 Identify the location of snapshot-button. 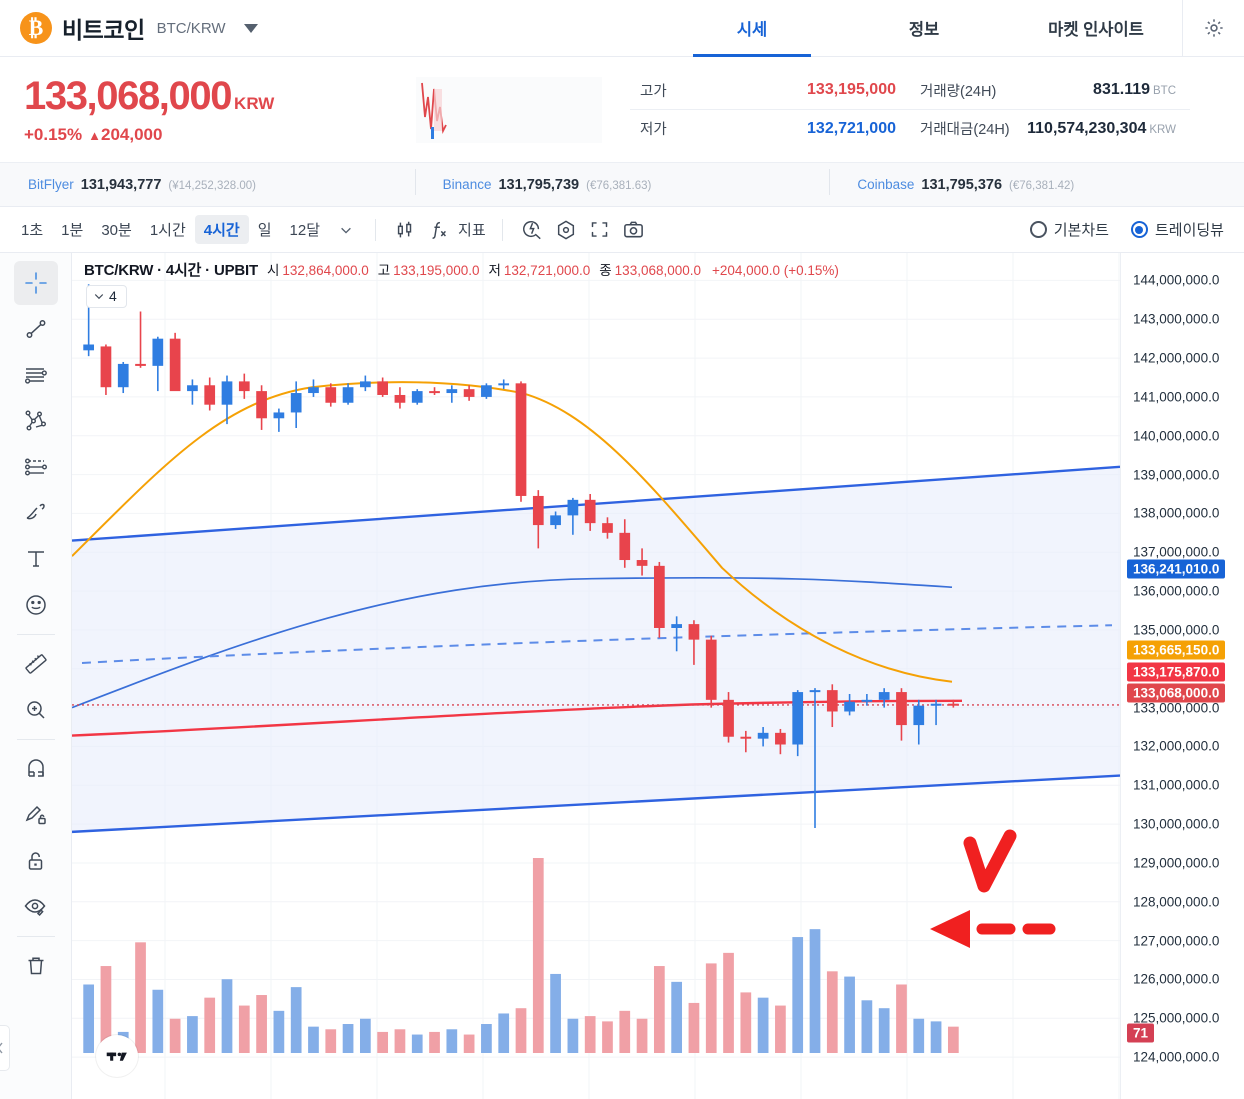
(634, 230).